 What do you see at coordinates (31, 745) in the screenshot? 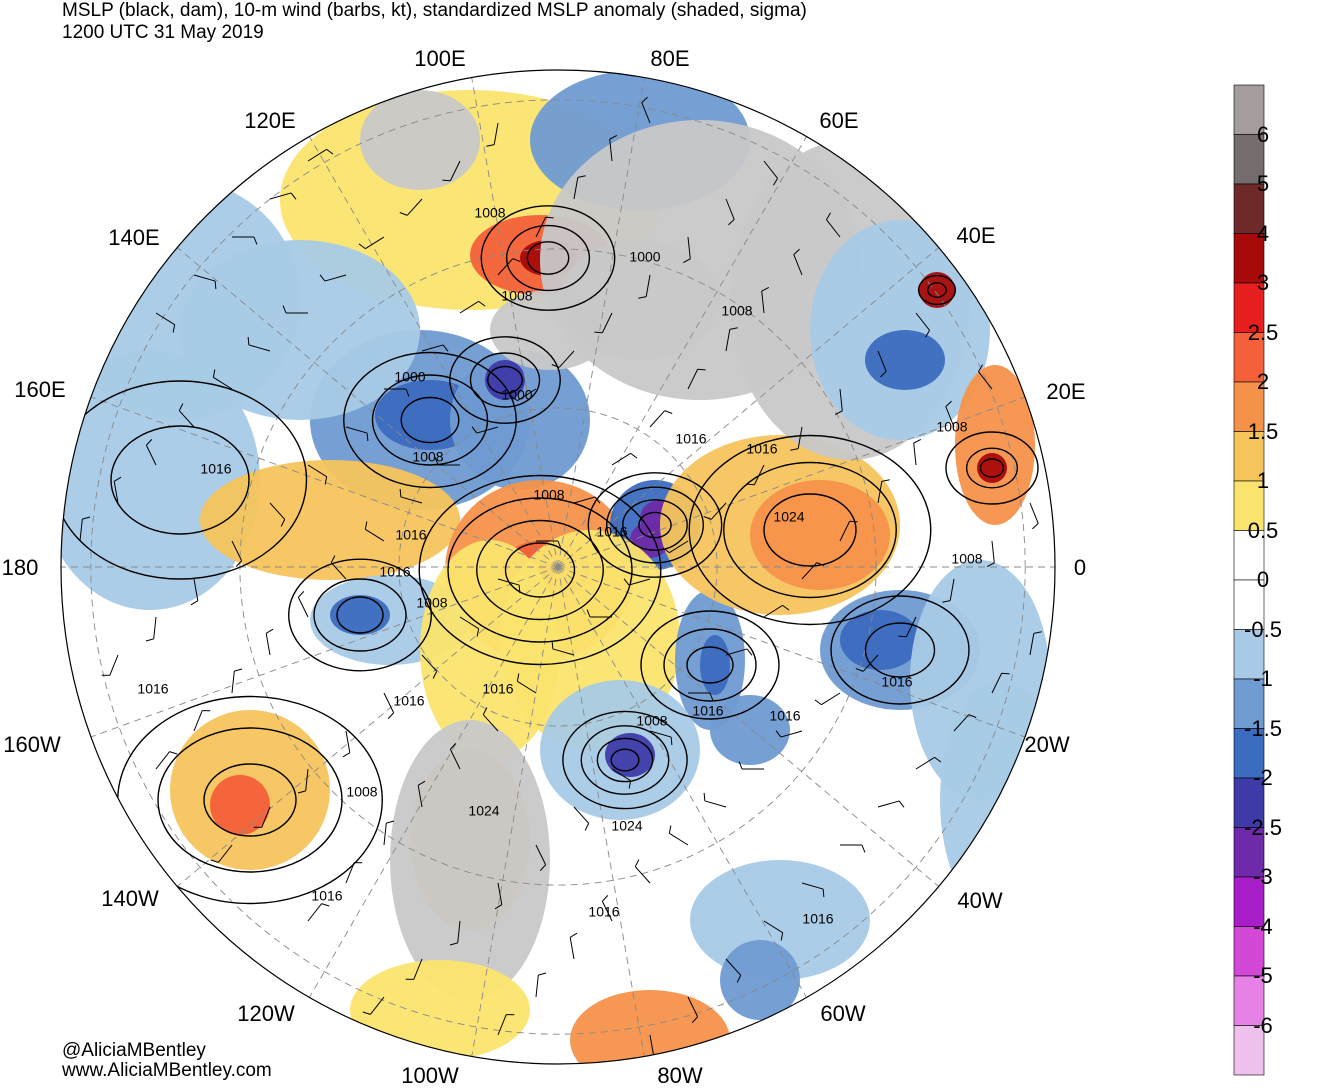
I see `longitude-label: 160W` at bounding box center [31, 745].